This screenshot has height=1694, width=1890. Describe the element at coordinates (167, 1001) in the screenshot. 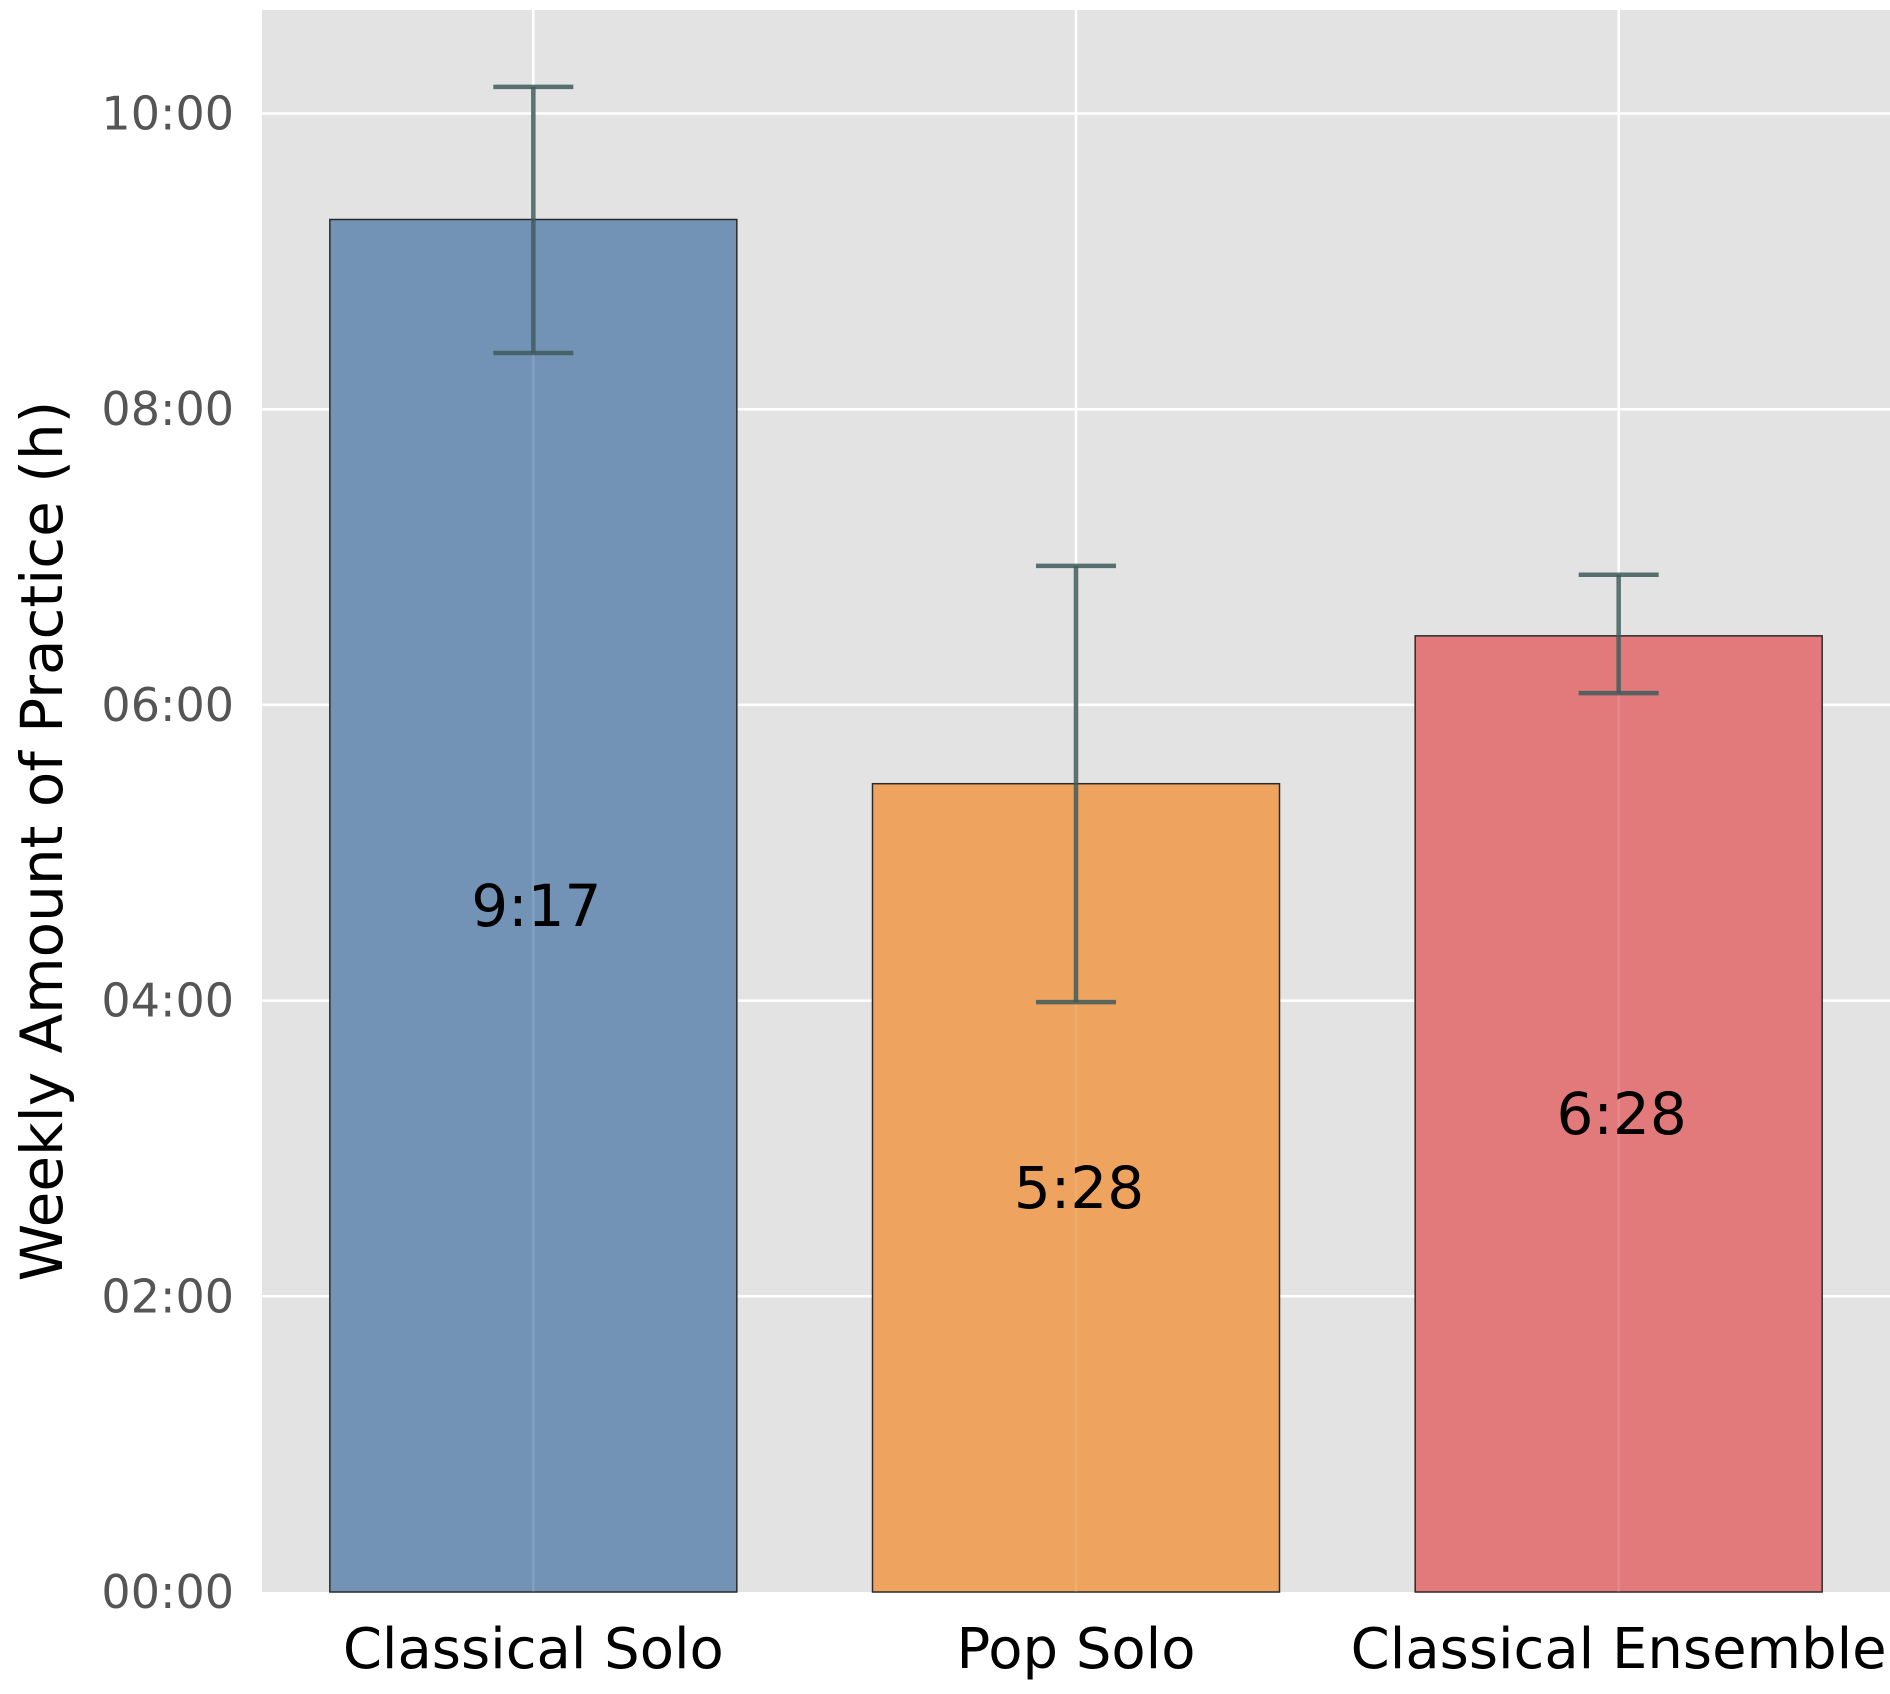

I see `y-tick-label: 04:00` at that location.